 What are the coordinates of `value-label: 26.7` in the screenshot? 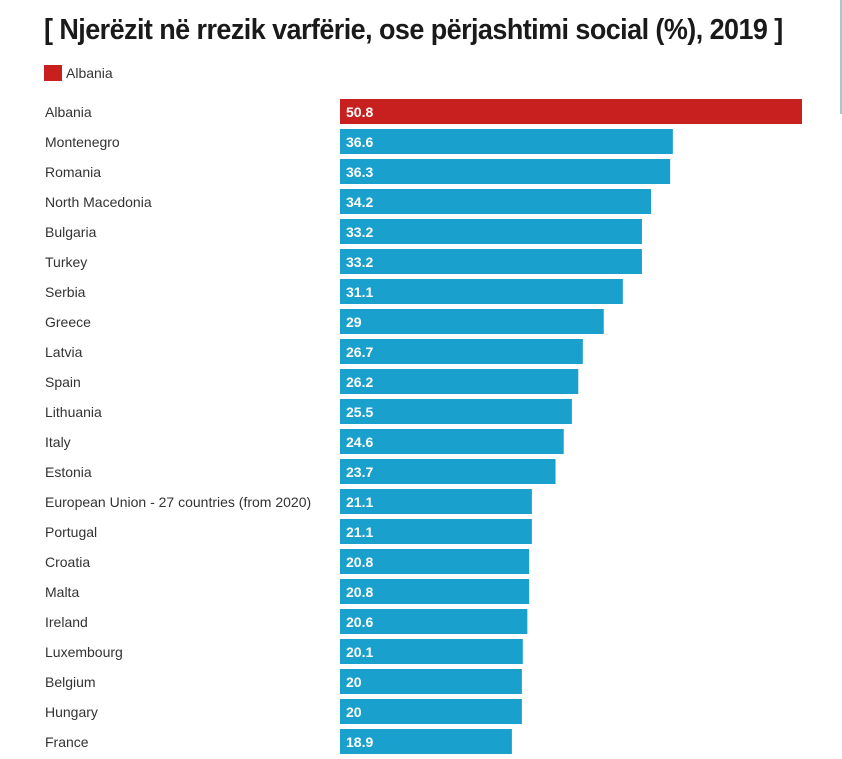 It's located at (359, 352).